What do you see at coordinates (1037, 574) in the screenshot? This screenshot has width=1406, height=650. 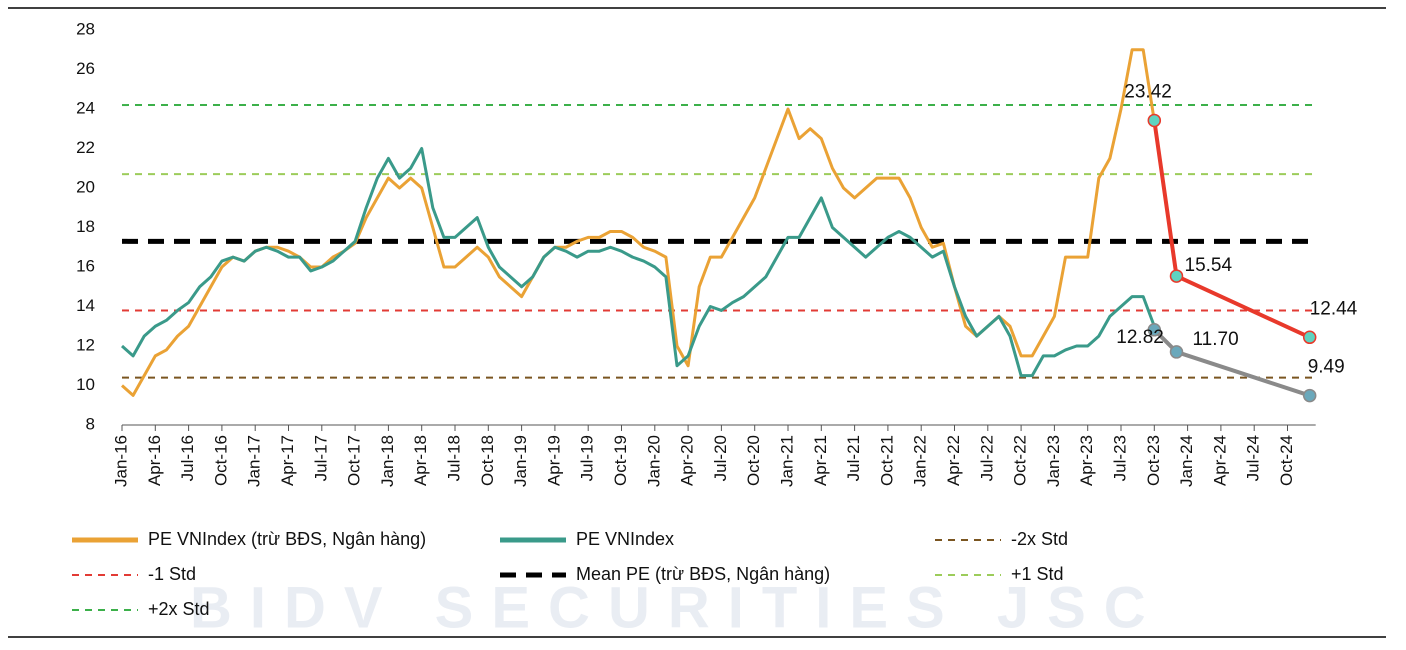 I see `legend-label: +1 Std` at bounding box center [1037, 574].